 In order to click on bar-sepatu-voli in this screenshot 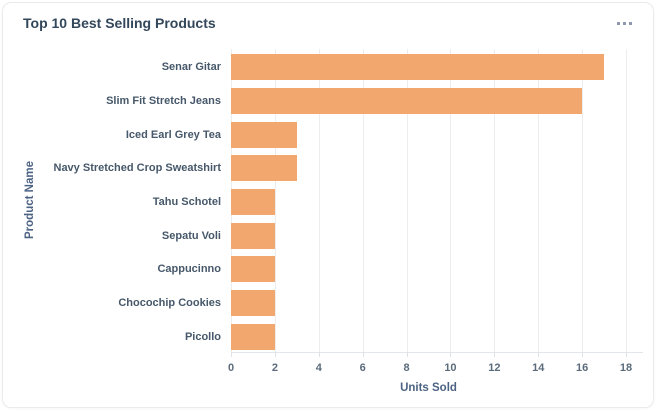, I will do `click(253, 235)`.